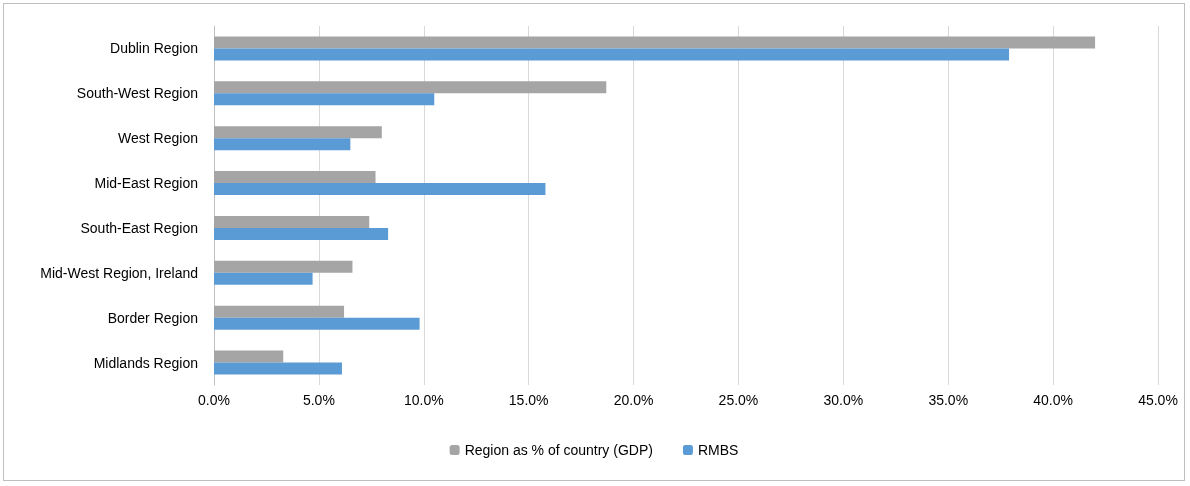 This screenshot has width=1190, height=486. What do you see at coordinates (528, 400) in the screenshot?
I see `x-tick-label: 15.0%` at bounding box center [528, 400].